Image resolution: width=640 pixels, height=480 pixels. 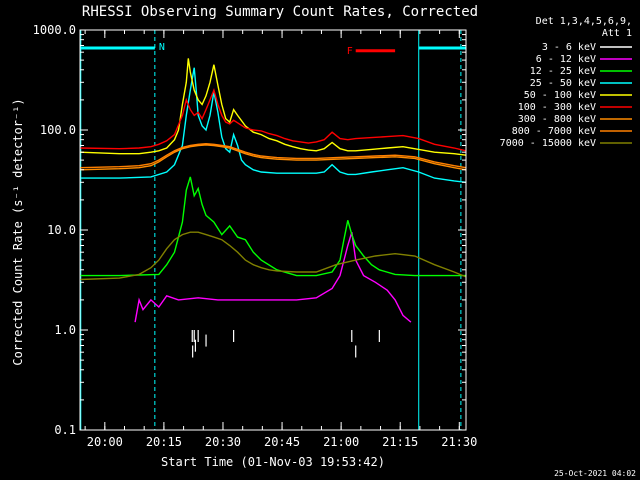 What do you see at coordinates (223, 442) in the screenshot?
I see `x-tick-label: 20:30` at bounding box center [223, 442].